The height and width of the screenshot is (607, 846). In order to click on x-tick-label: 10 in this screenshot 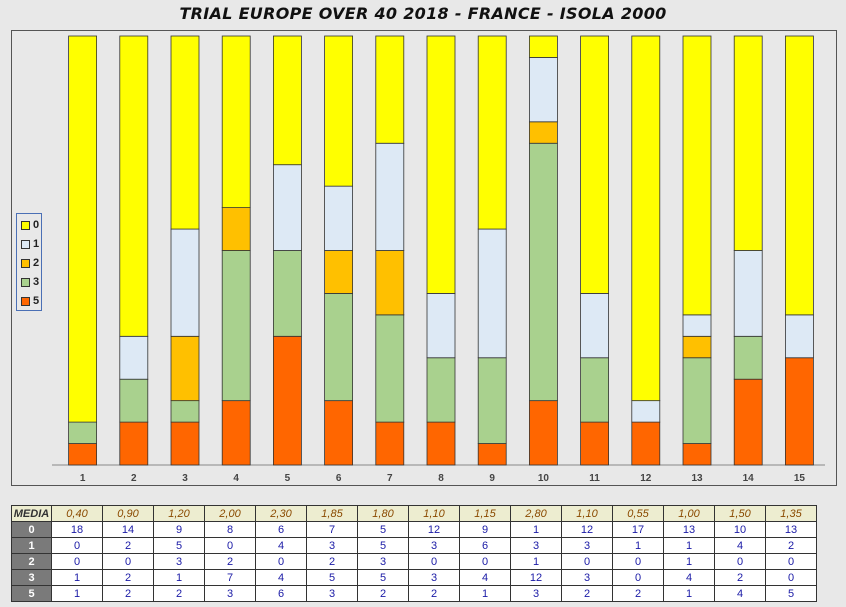, I will do `click(544, 478)`.